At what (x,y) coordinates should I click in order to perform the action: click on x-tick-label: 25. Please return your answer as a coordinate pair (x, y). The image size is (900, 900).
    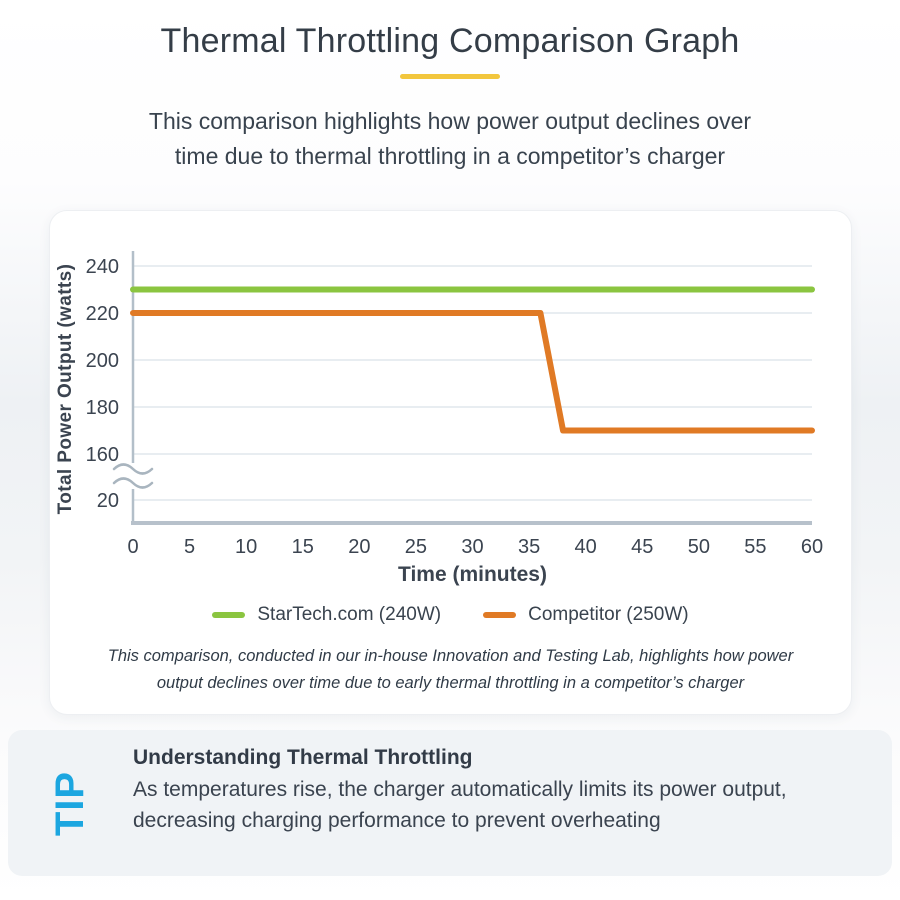
    Looking at the image, I should click on (416, 547).